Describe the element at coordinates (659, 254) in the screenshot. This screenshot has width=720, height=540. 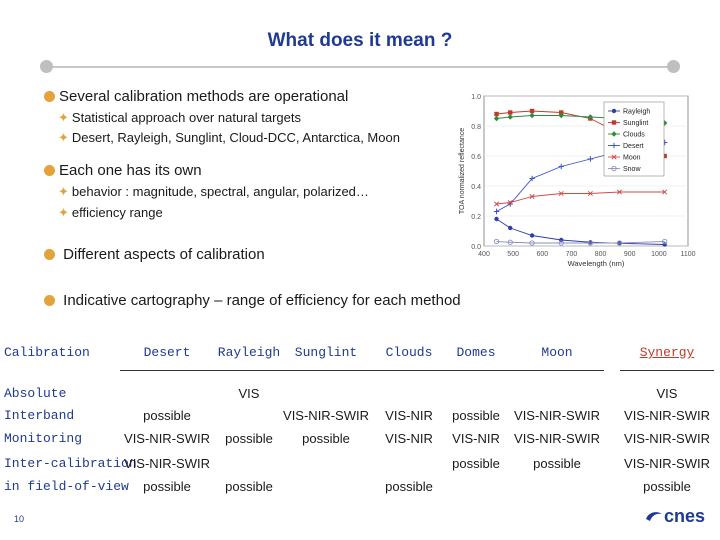
I see `x-tick-label: 1000` at that location.